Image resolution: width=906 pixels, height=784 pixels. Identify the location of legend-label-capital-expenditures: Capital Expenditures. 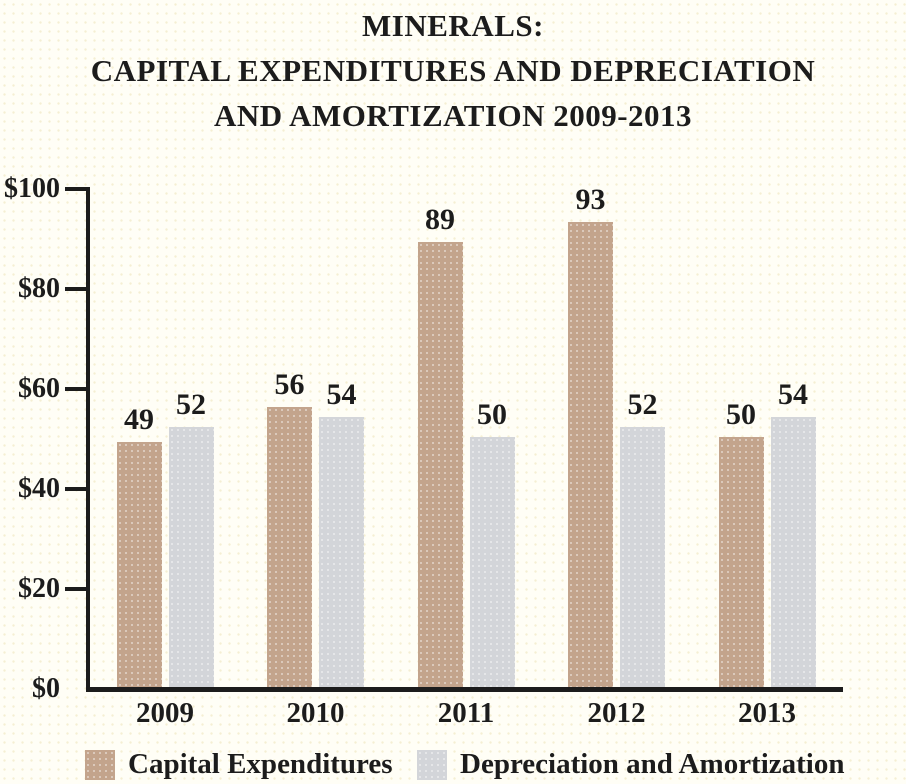
(260, 764).